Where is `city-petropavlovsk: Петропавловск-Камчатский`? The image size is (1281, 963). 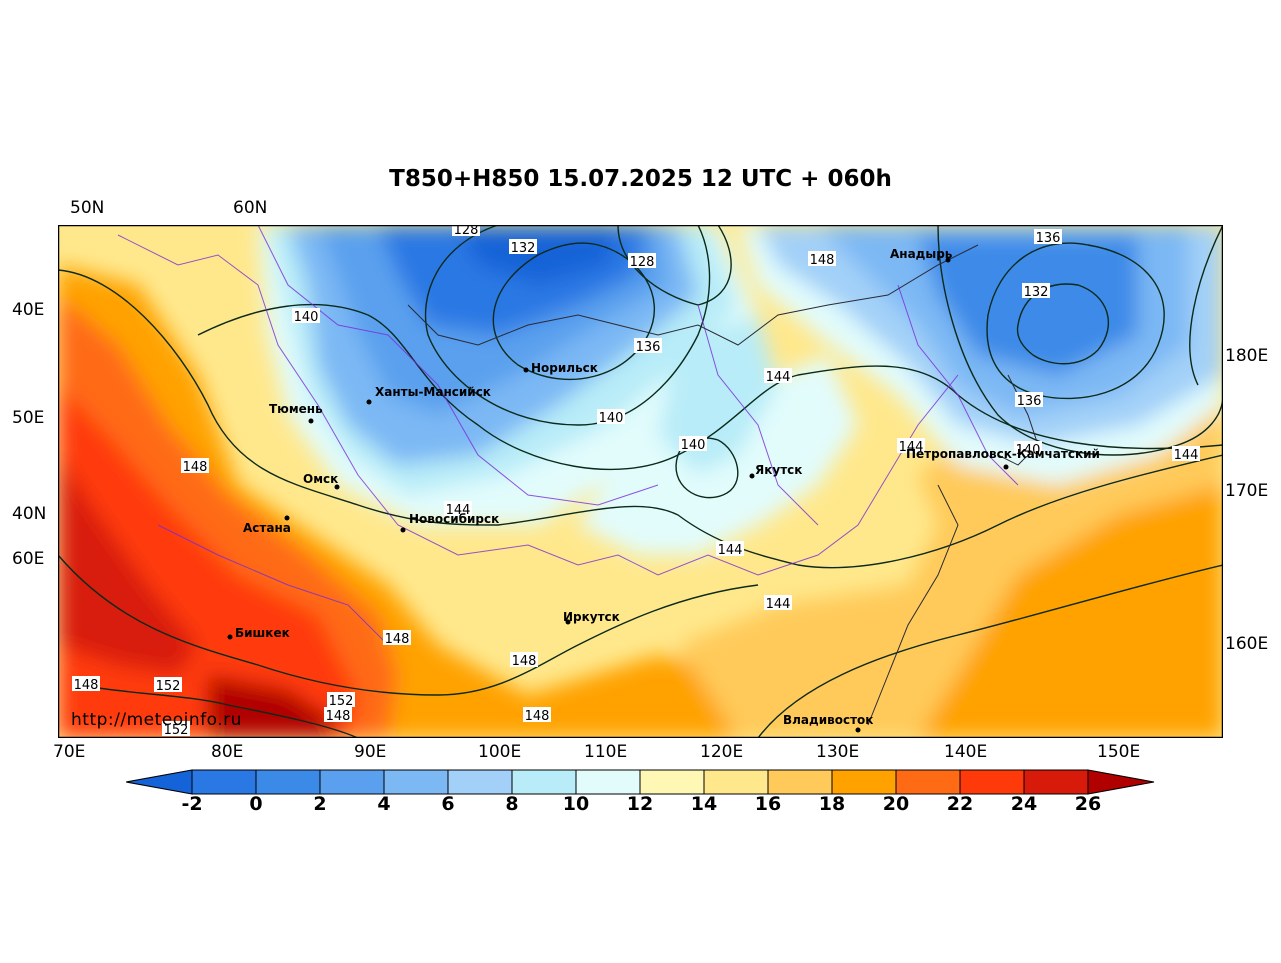 city-petropavlovsk: Петропавловск-Камчатский is located at coordinates (1003, 458).